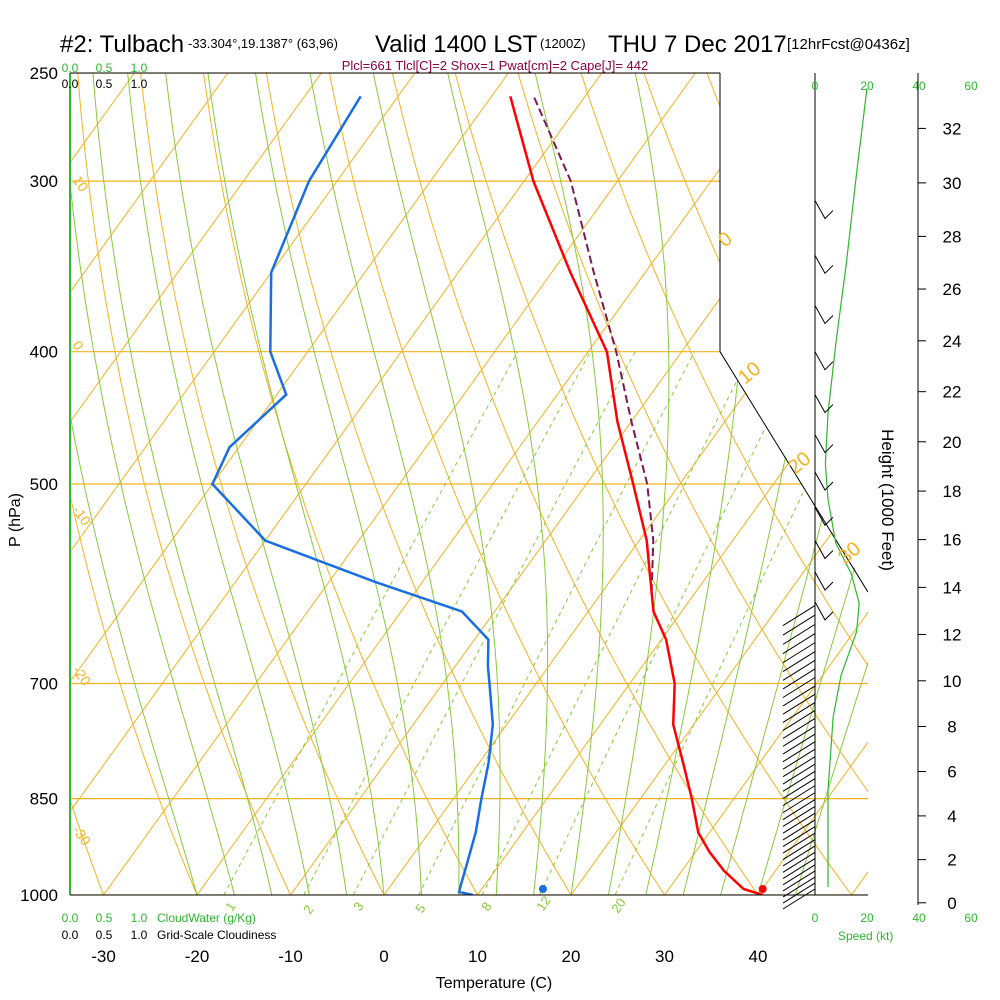 This screenshot has height=1000, width=1000. Describe the element at coordinates (542, 889) in the screenshot. I see `surface-dewpoint-marker` at that location.